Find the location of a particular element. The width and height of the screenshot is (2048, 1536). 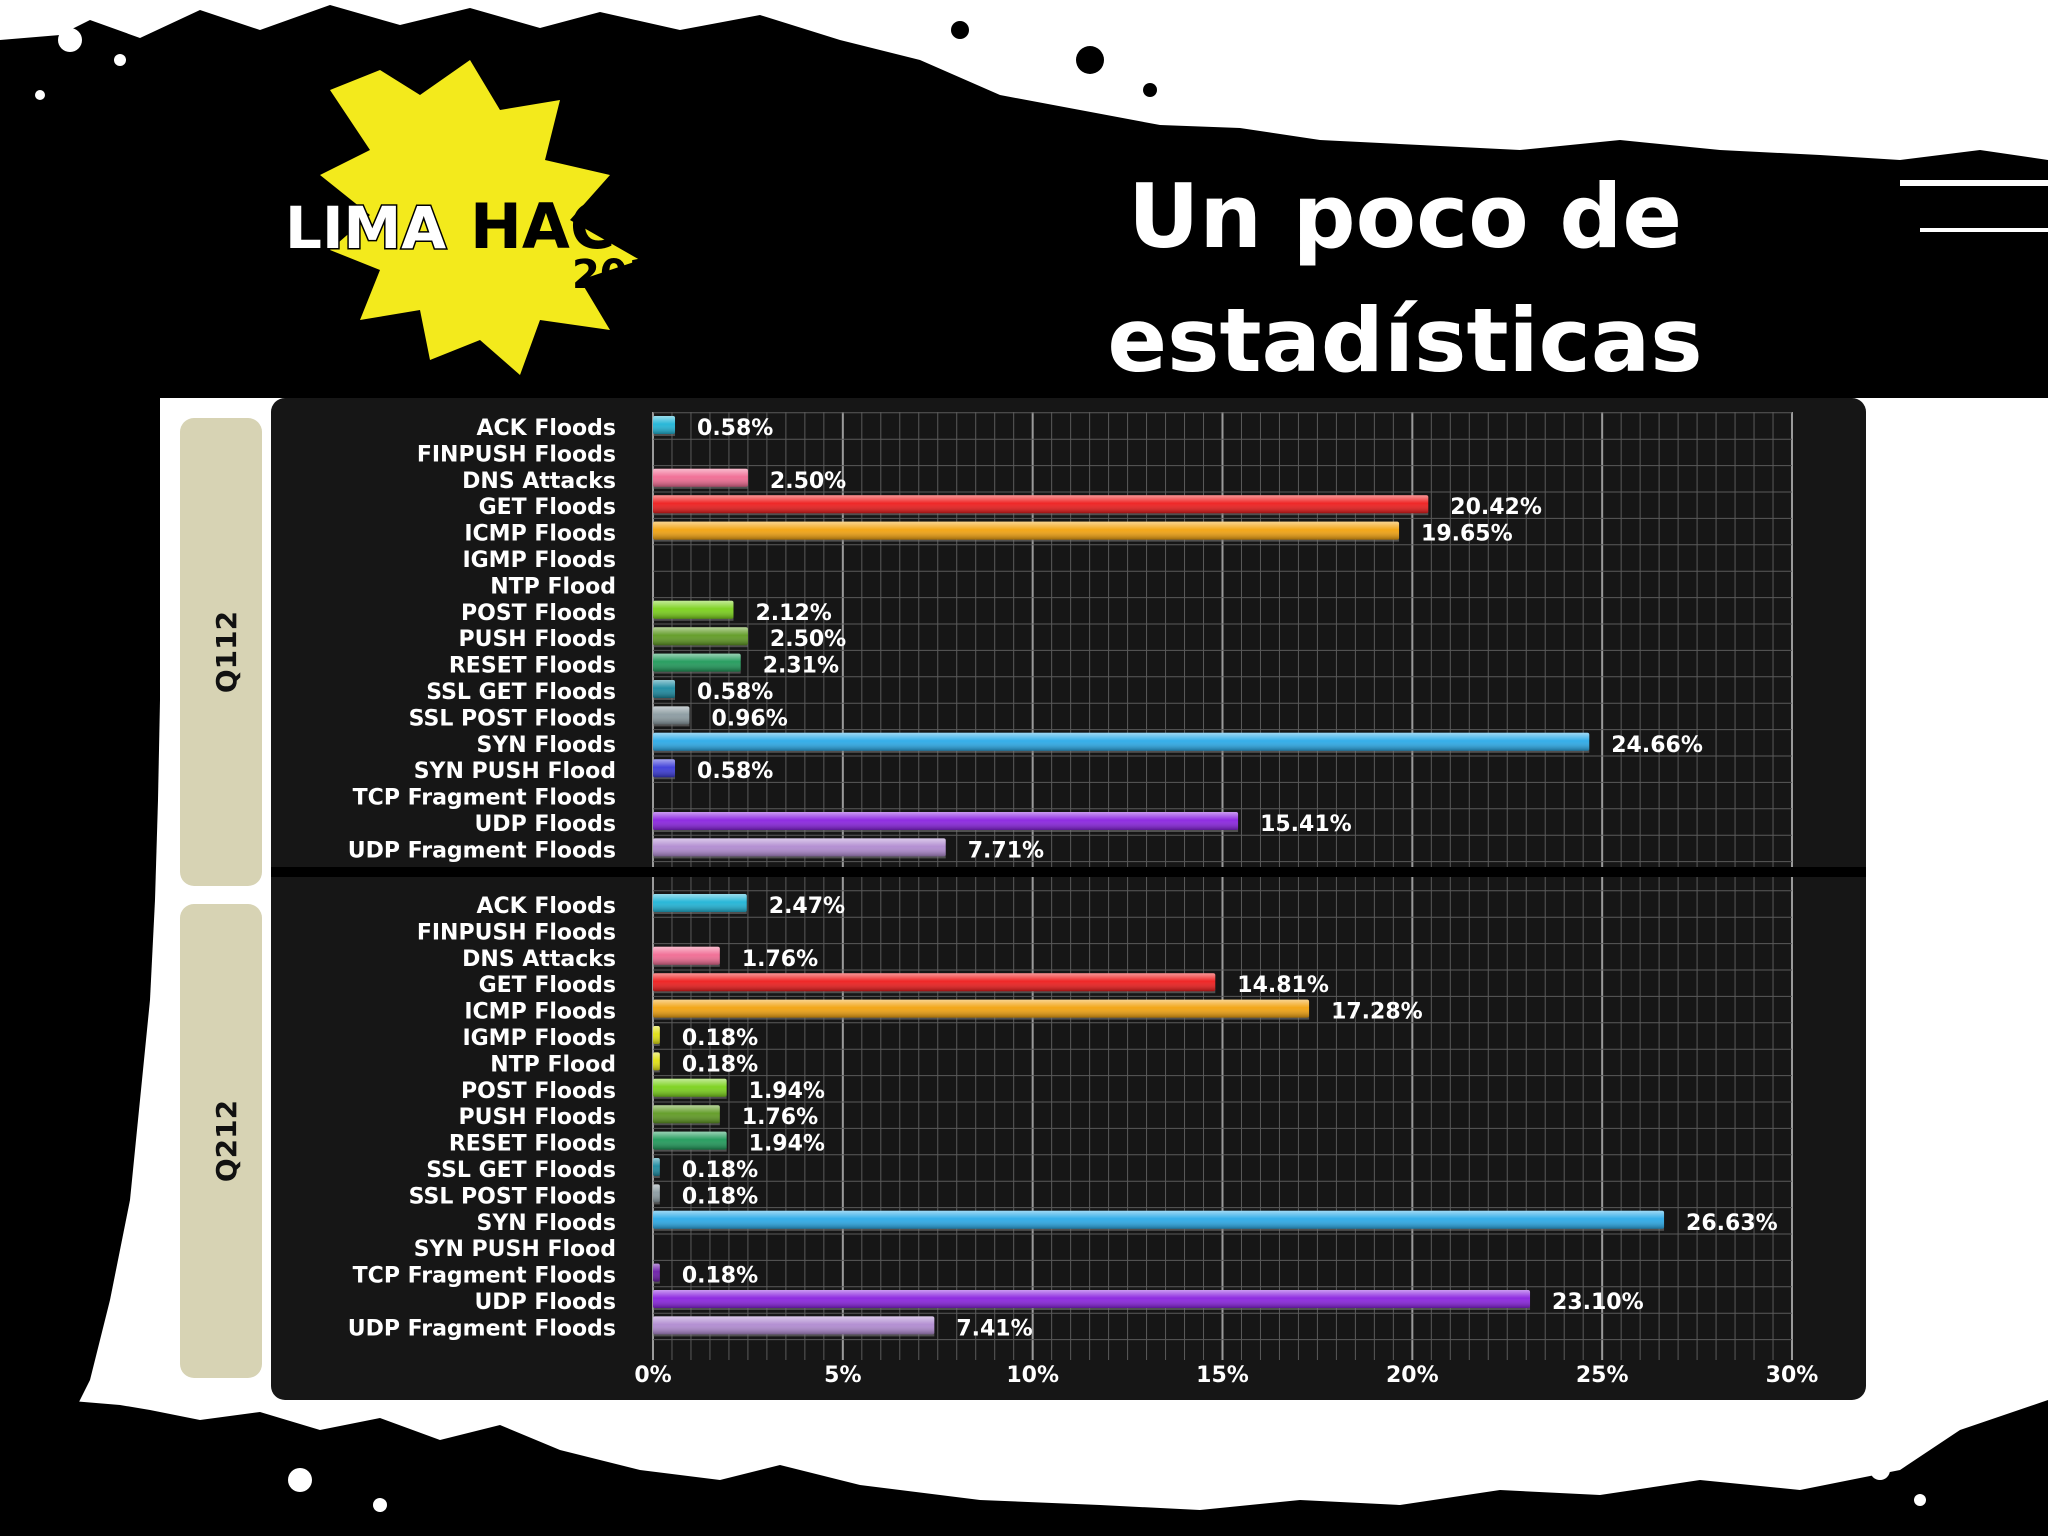

group-label-1: Q212 is located at coordinates (226, 1141).